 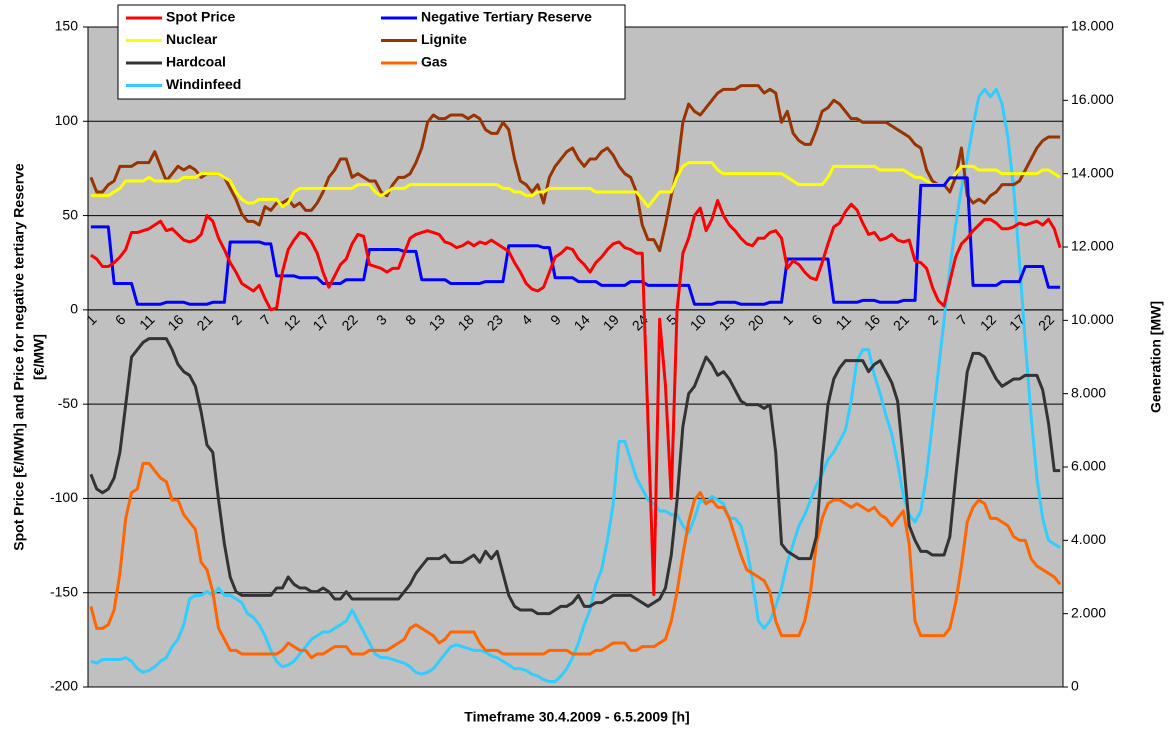 What do you see at coordinates (39, 357) in the screenshot?
I see `y-axis-title: [€/MW]` at bounding box center [39, 357].